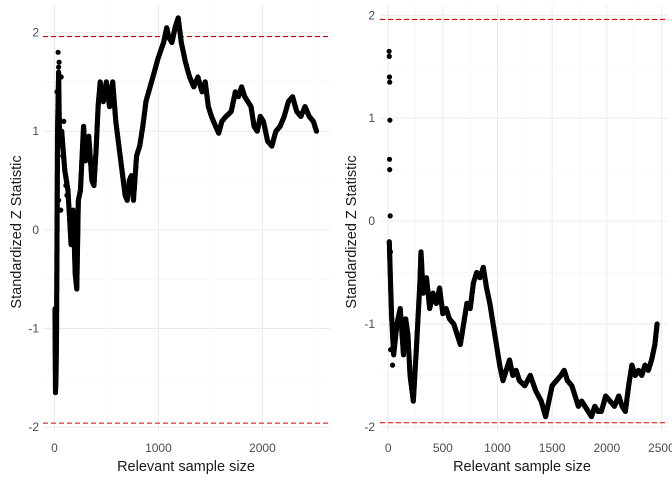 The width and height of the screenshot is (672, 480). I want to click on right-chart-x-tick-label: 2500, so click(660, 448).